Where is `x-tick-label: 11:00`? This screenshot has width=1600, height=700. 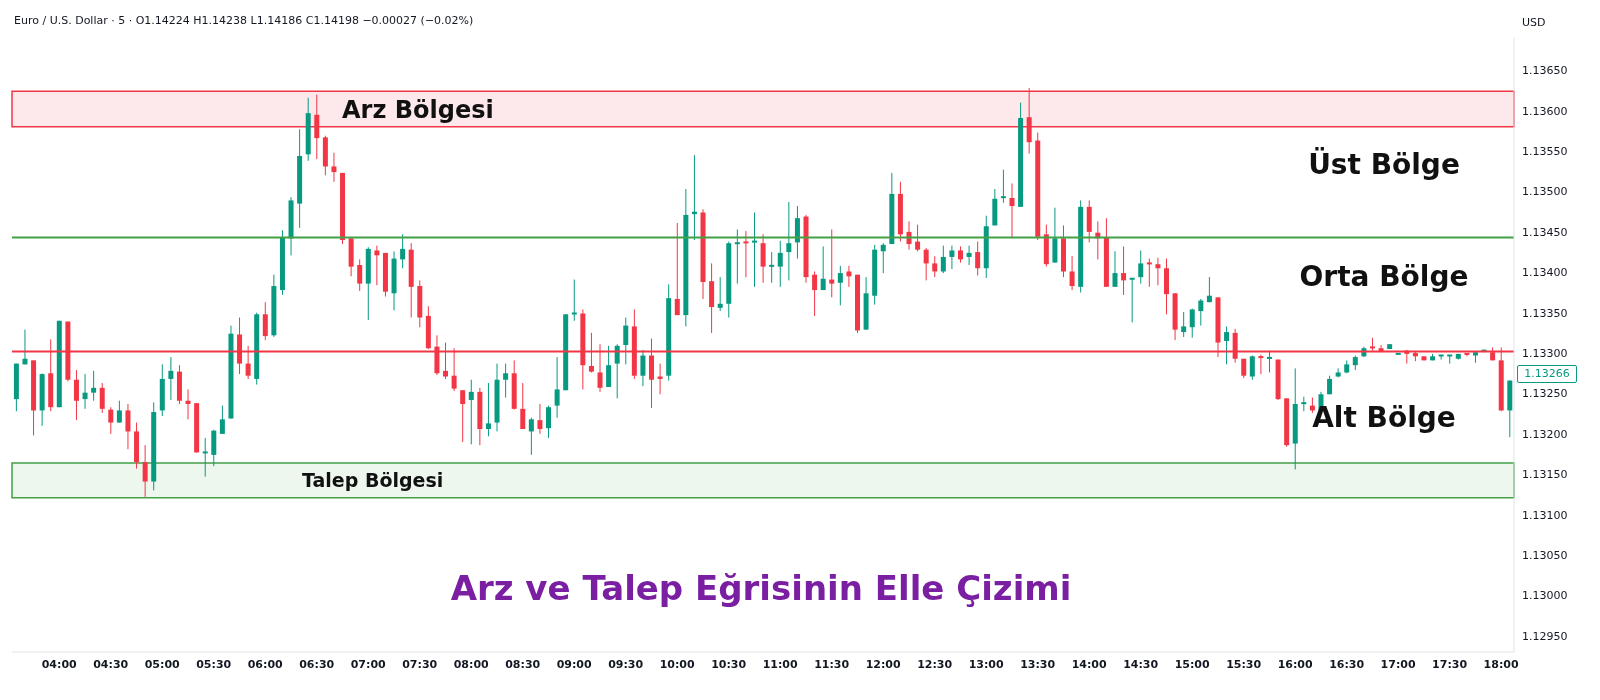 x-tick-label: 11:00 is located at coordinates (780, 664).